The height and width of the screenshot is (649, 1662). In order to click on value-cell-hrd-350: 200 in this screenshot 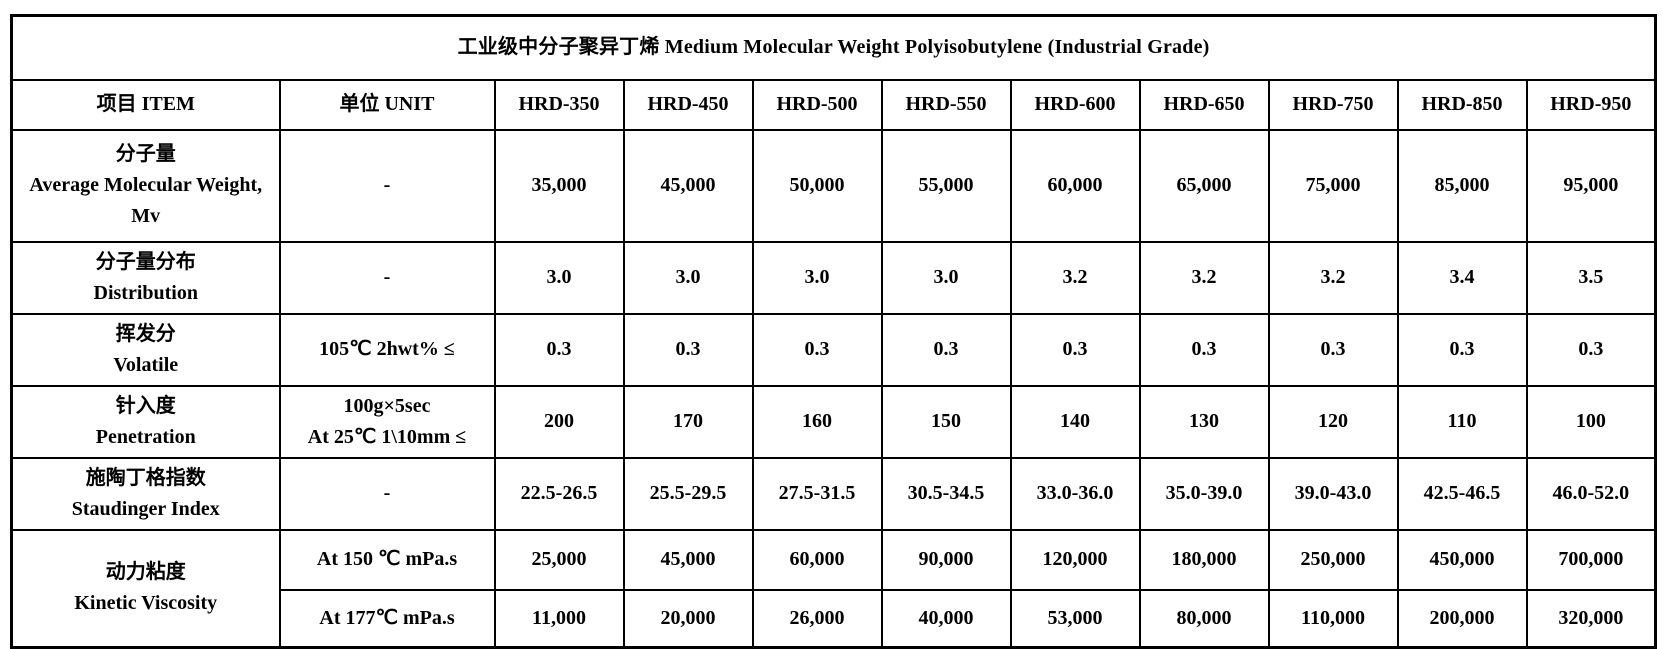, I will do `click(559, 421)`.